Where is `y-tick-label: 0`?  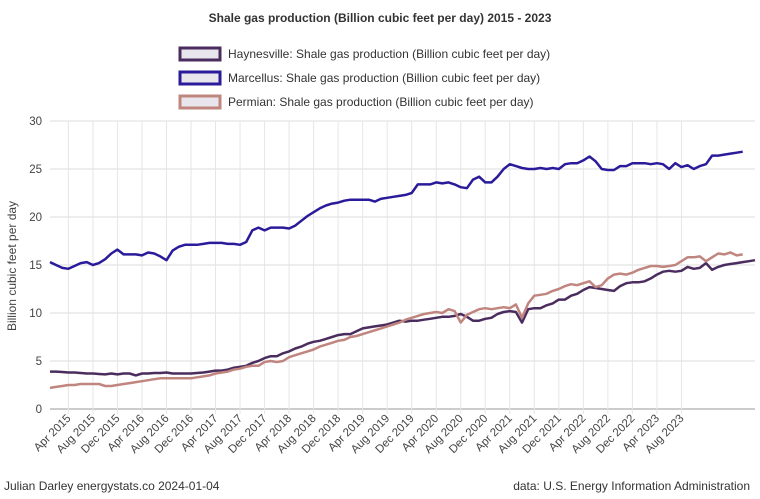
y-tick-label: 0 is located at coordinates (39, 410).